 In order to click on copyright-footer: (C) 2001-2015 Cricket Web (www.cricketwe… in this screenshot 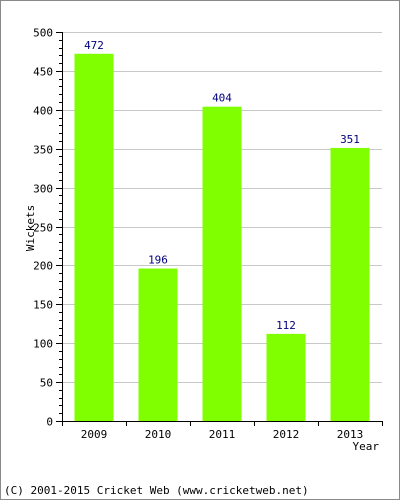, I will do `click(156, 490)`.